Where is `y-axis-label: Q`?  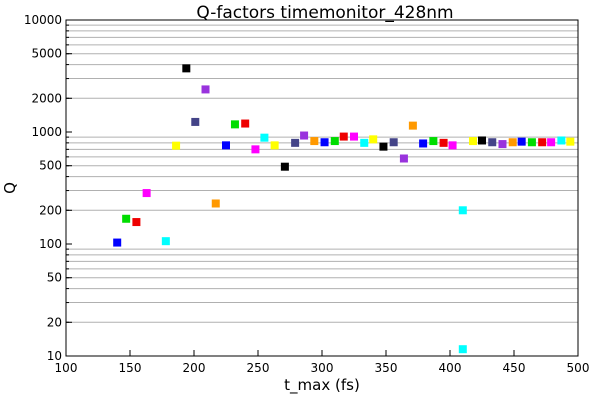
y-axis-label: Q is located at coordinates (10, 188).